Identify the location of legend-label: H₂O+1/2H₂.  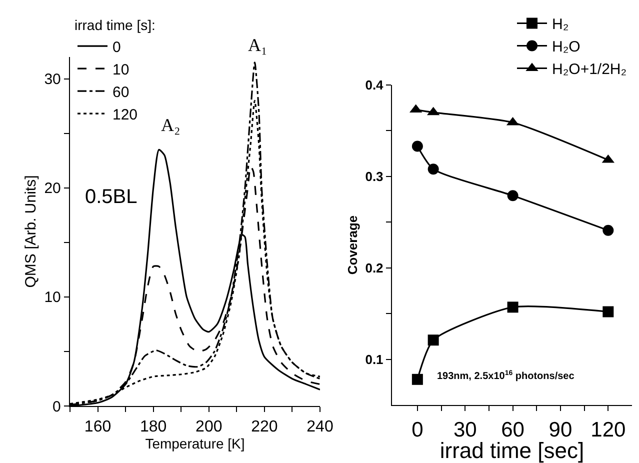
(589, 69).